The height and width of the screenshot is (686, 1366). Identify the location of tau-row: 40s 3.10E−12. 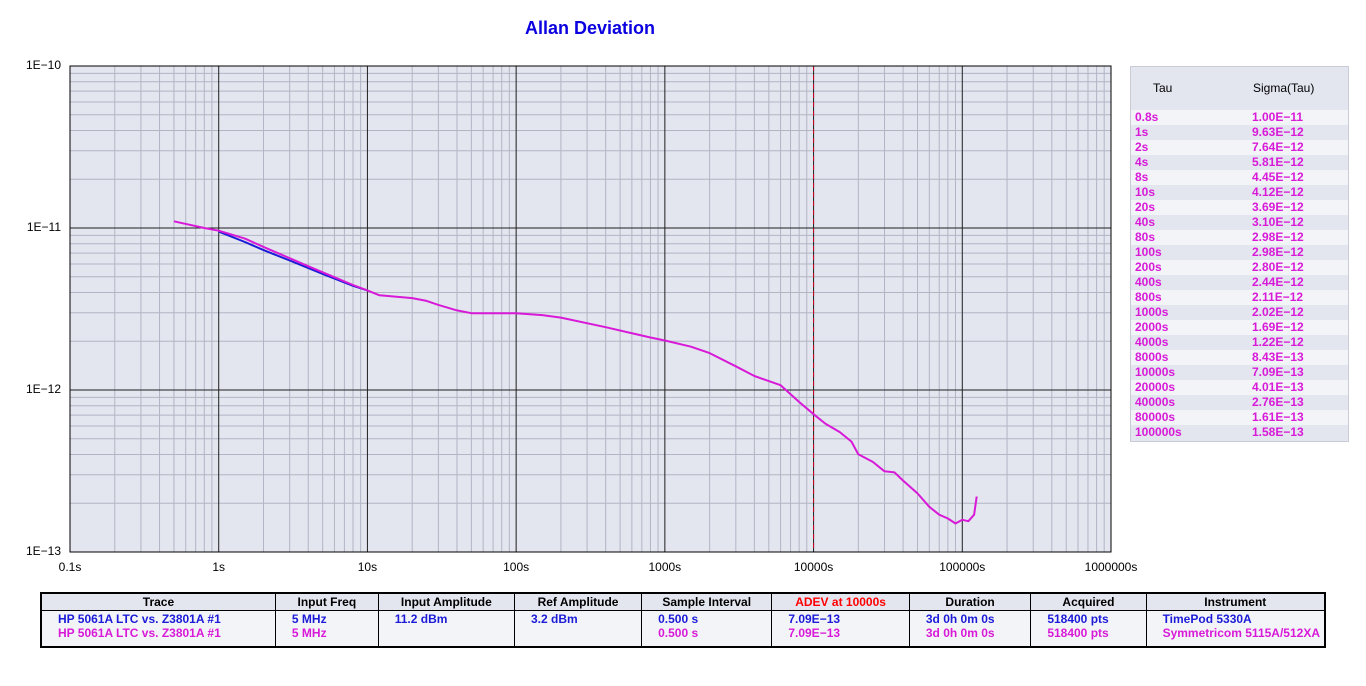
(1239, 222).